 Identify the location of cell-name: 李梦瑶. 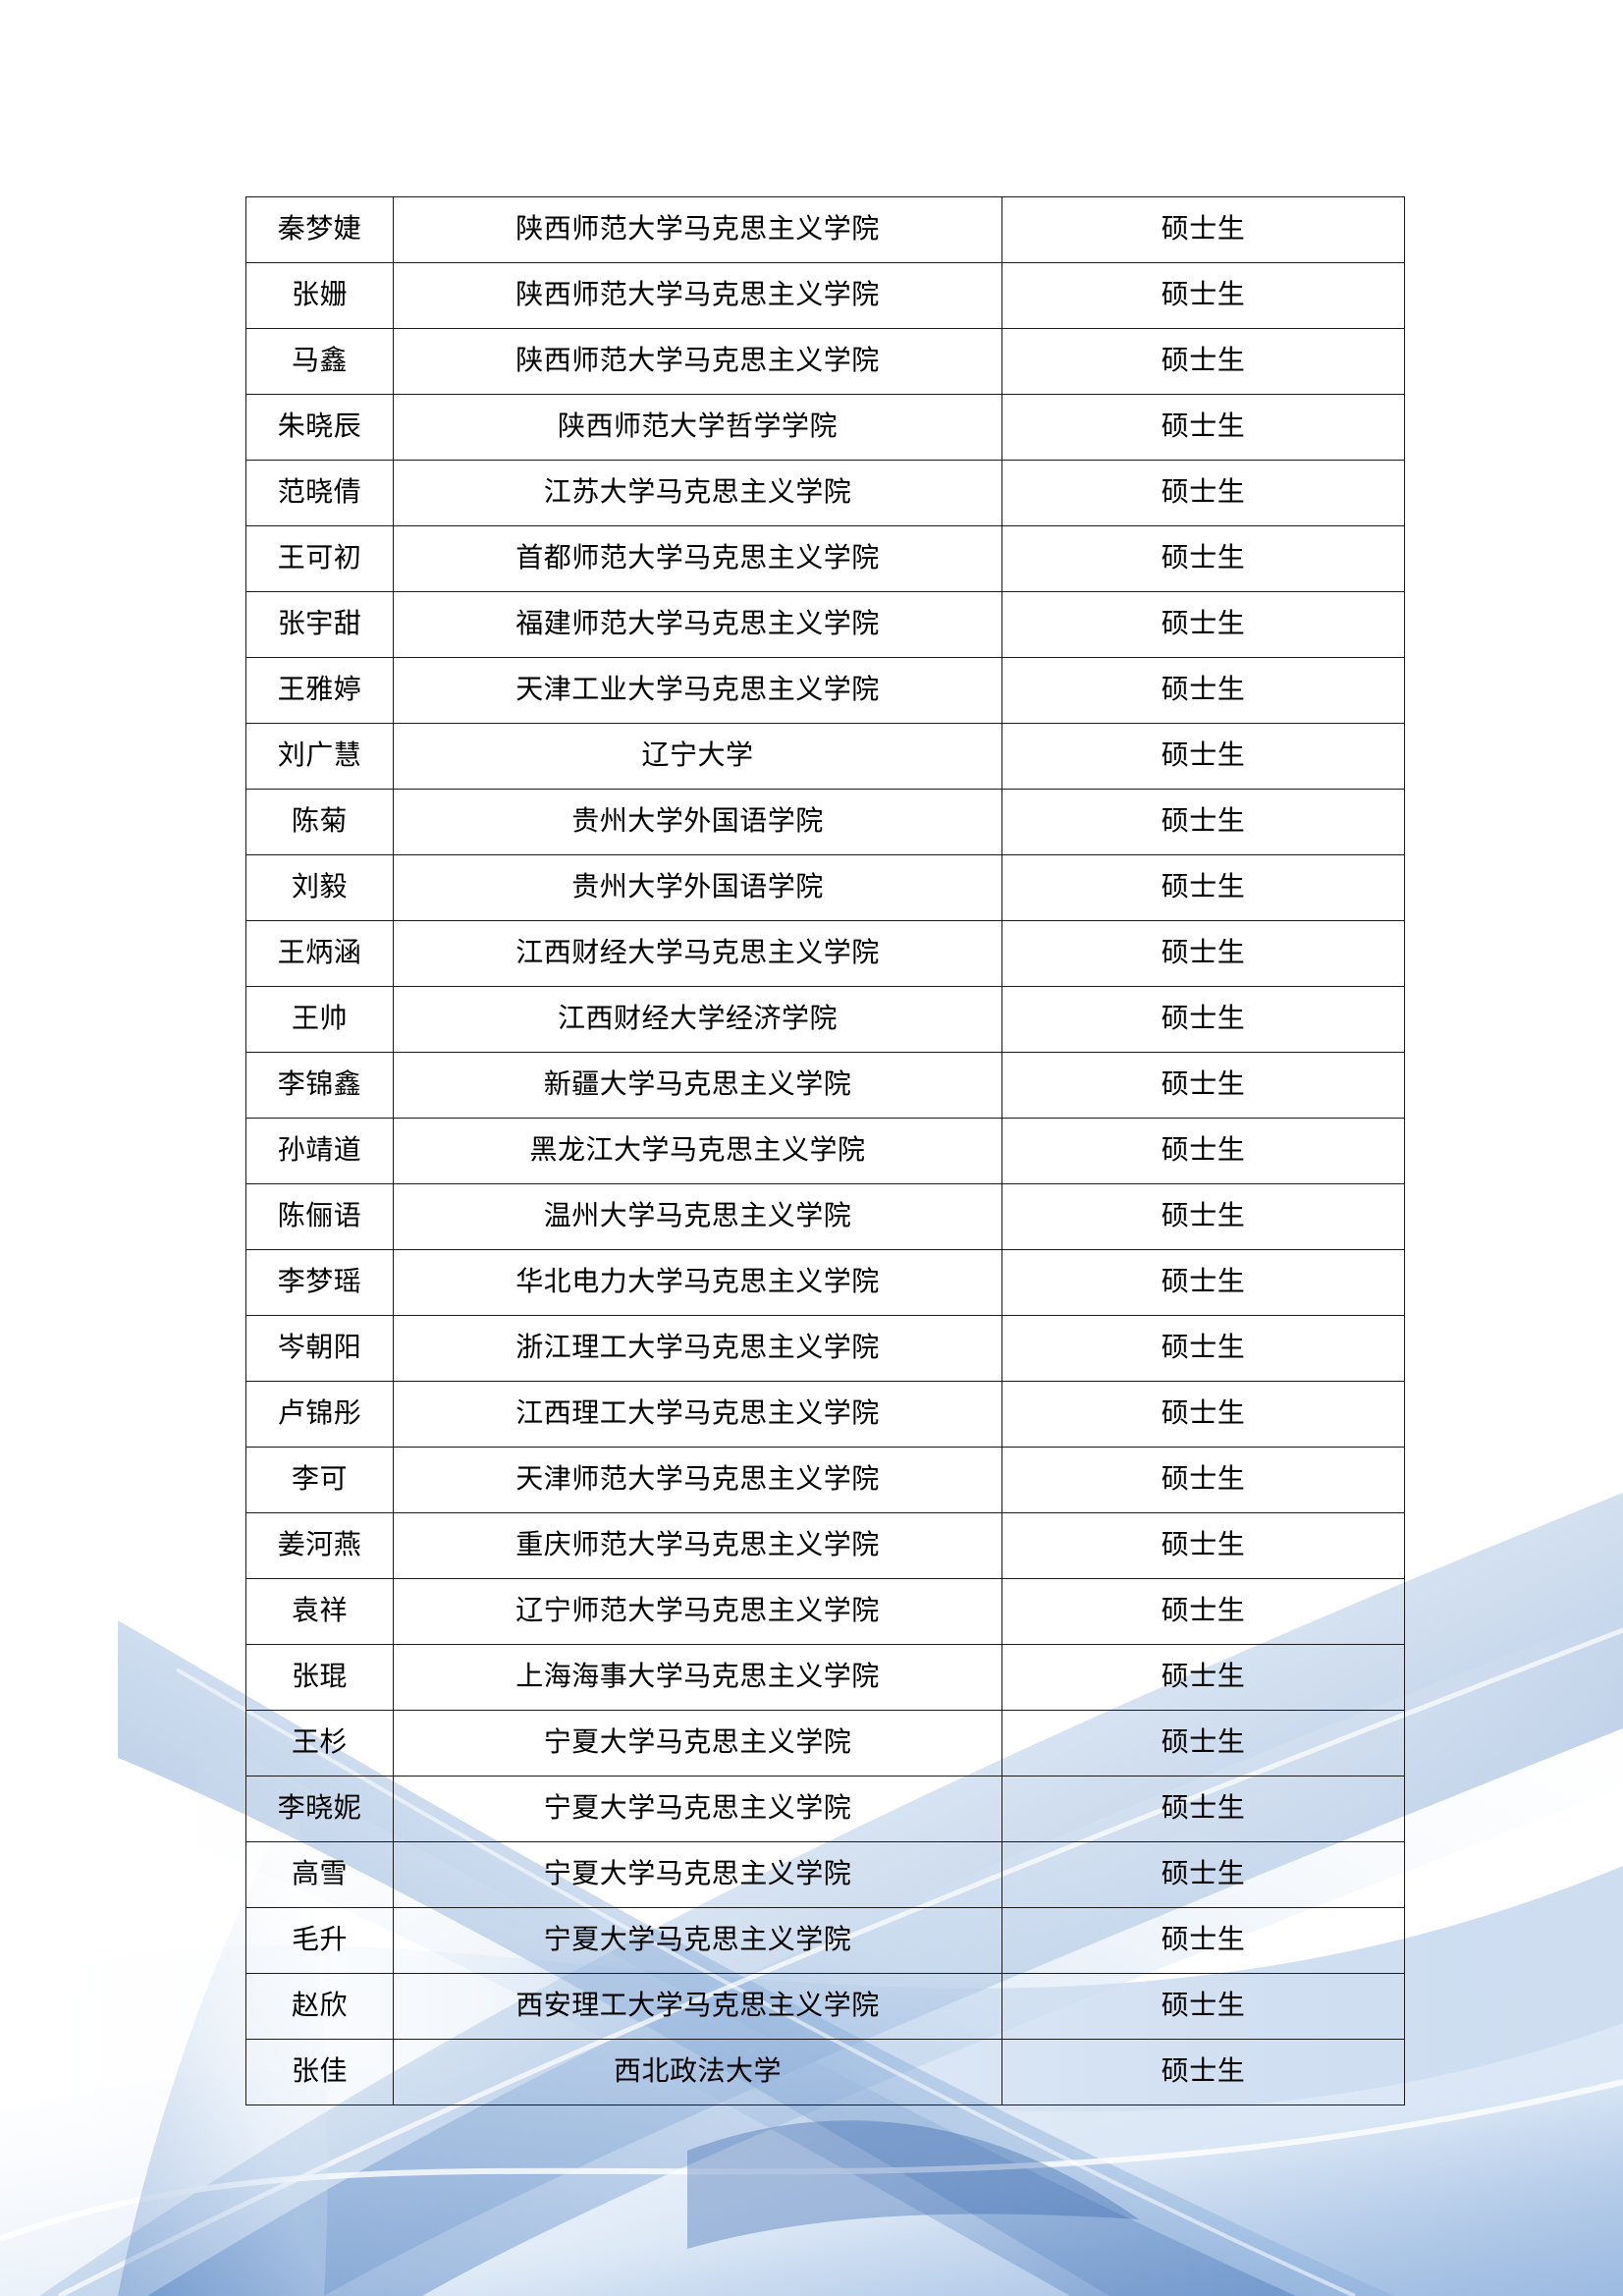
(319, 1282).